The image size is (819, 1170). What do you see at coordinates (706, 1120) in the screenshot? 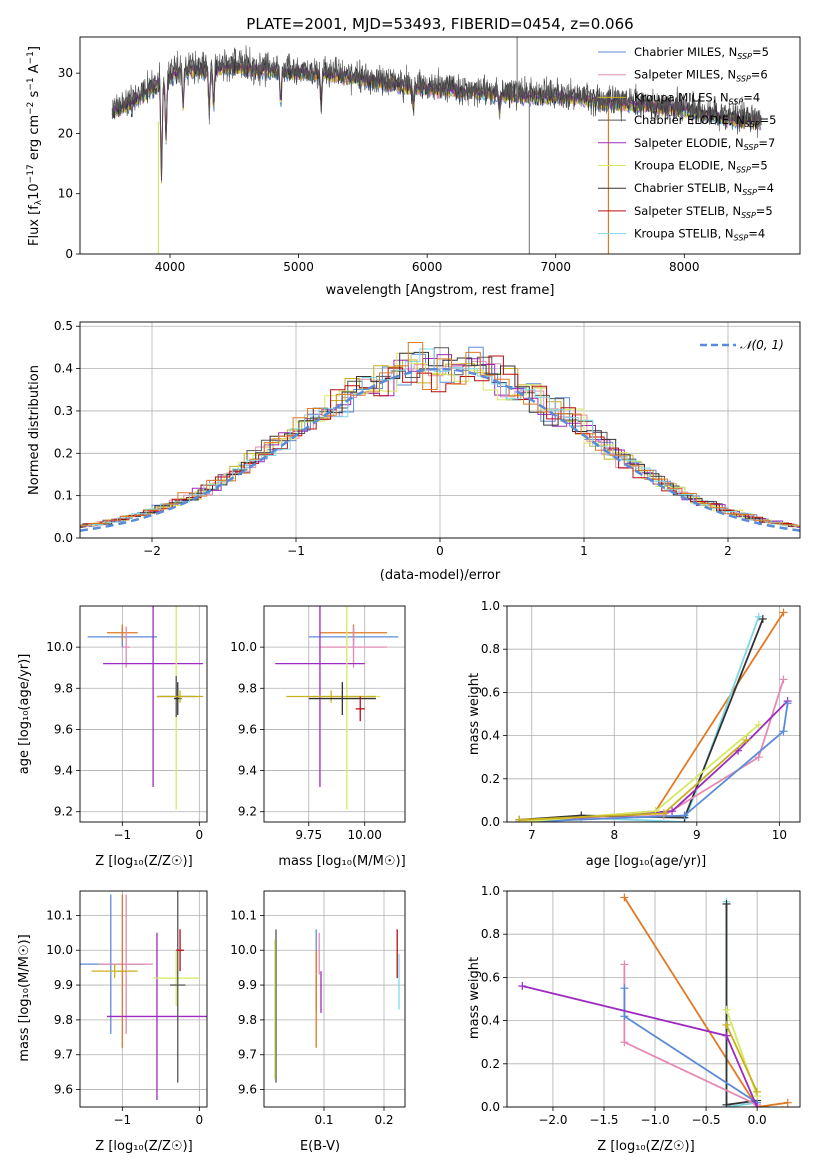
I see `x-tick-label: −0.5` at bounding box center [706, 1120].